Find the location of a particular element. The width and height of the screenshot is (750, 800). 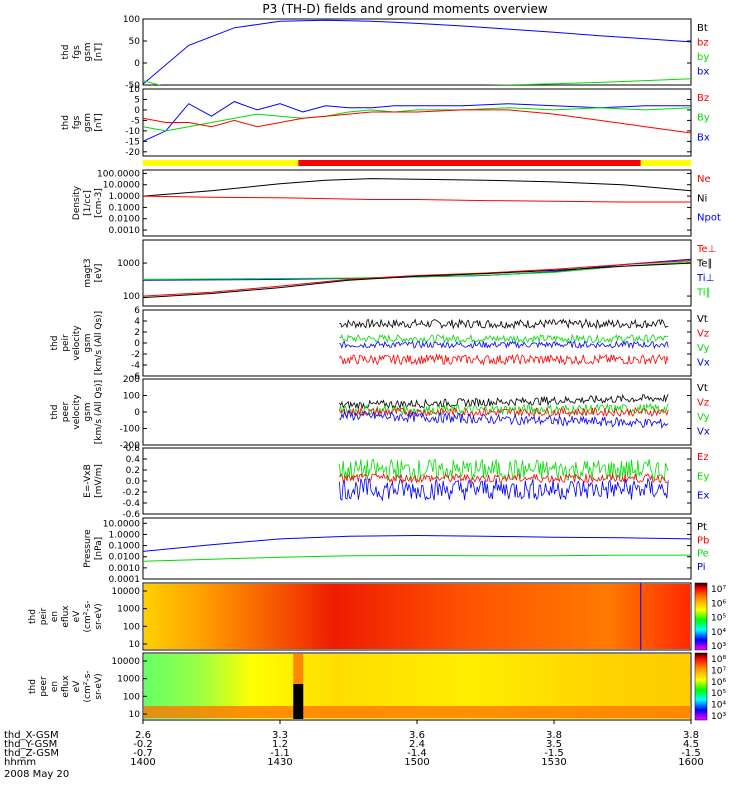

colorbar-tick: 10³ is located at coordinates (718, 717).